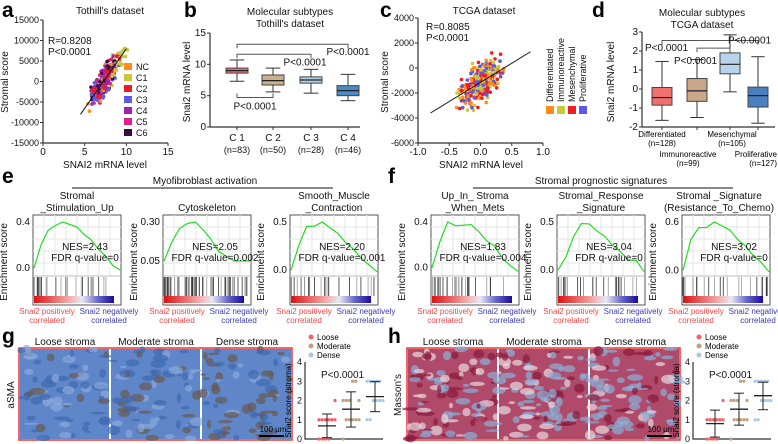 The width and height of the screenshot is (778, 444). Describe the element at coordinates (507, 320) in the screenshot. I see `negative-label: correlated` at that location.